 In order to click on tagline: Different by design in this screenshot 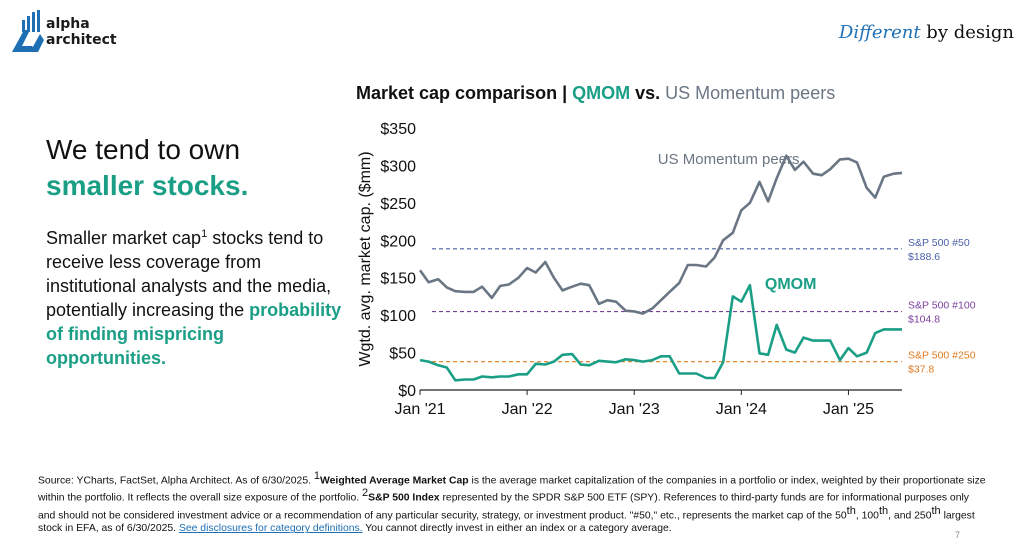, I will do `click(926, 32)`.